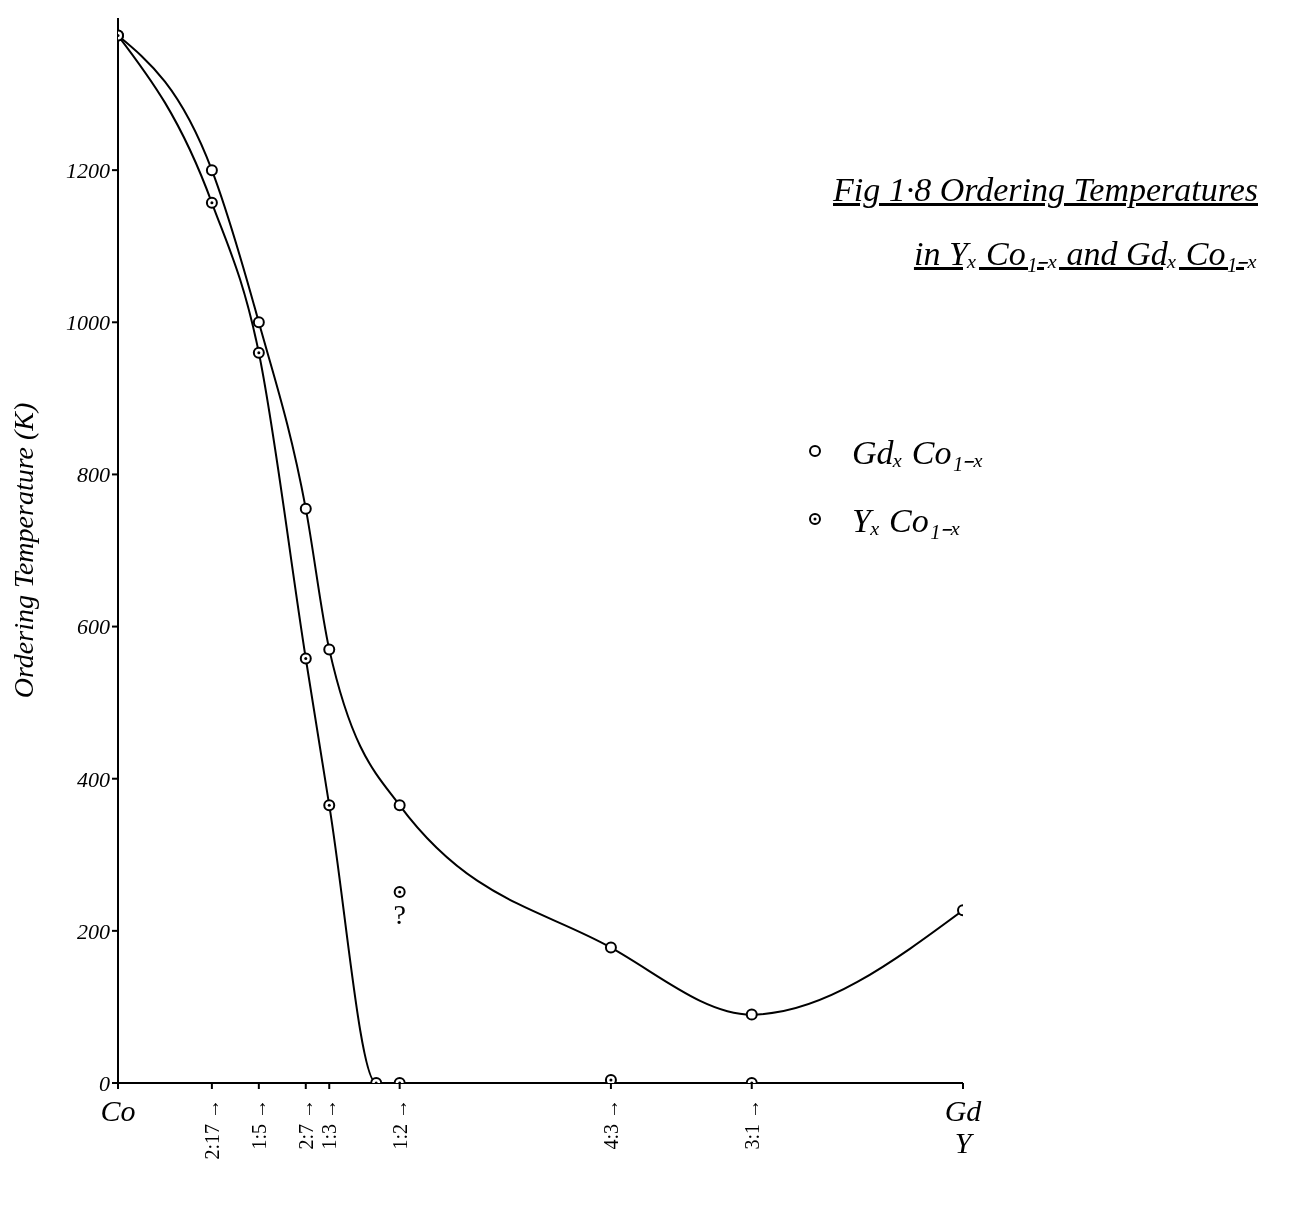 The height and width of the screenshot is (1222, 1294). I want to click on legend-label: Gdₓ Co₁₋ₓ, so click(918, 453).